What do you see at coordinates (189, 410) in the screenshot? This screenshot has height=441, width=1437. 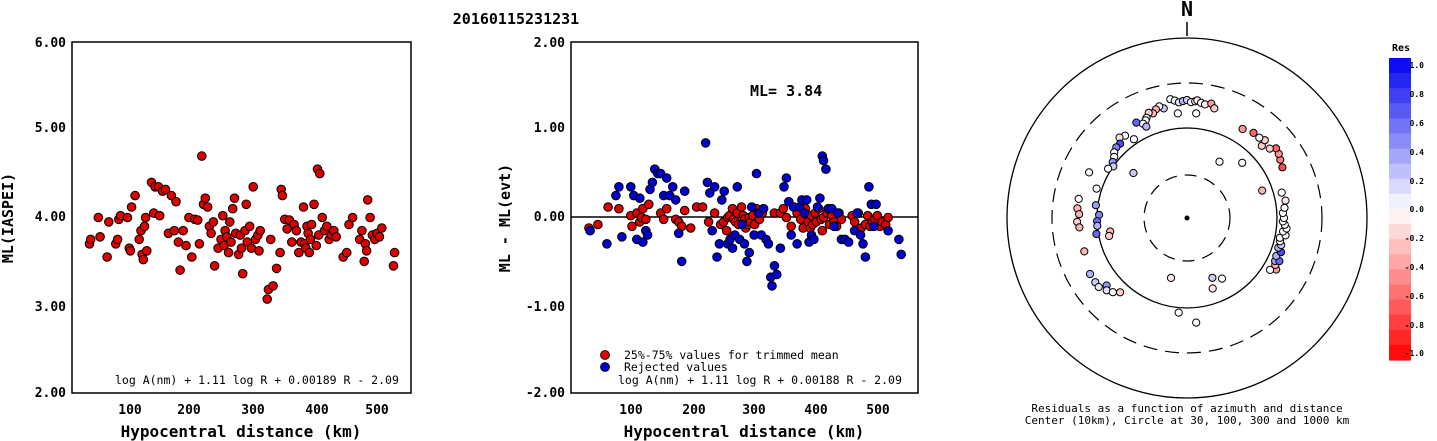 I see `plot1-xtick: 200` at bounding box center [189, 410].